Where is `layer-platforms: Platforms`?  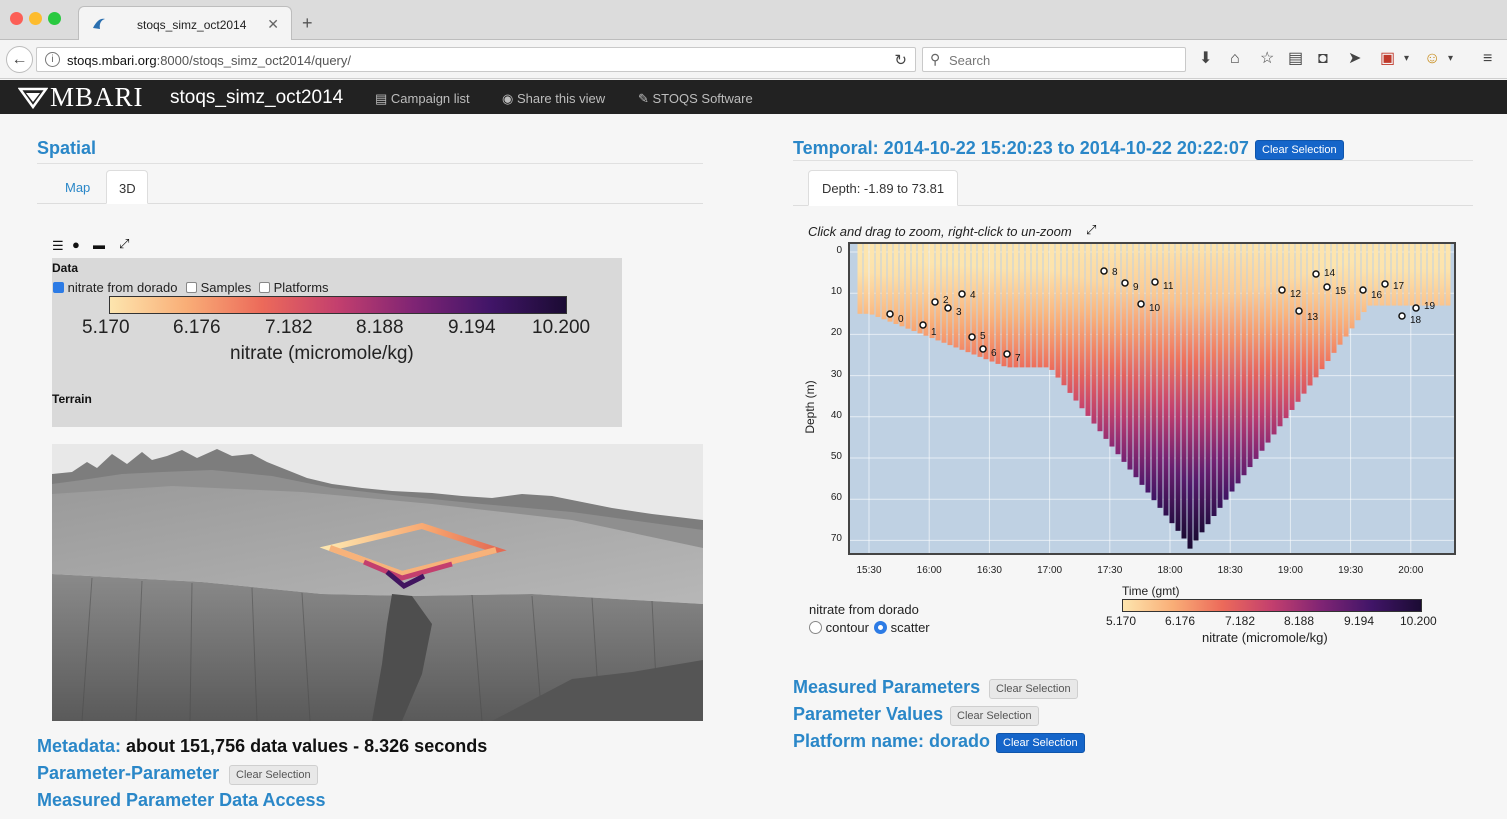
layer-platforms: Platforms is located at coordinates (294, 287).